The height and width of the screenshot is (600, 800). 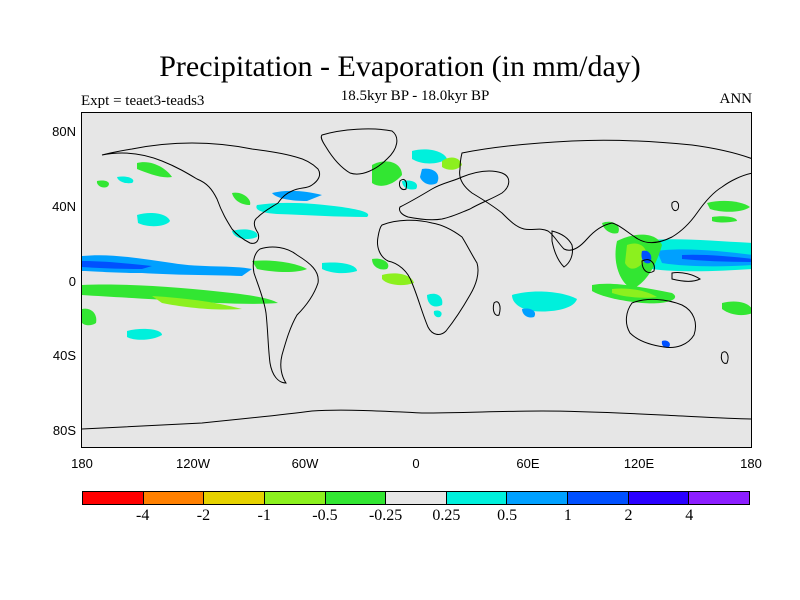 What do you see at coordinates (241, 198) in the screenshot?
I see `patch-labrador-green` at bounding box center [241, 198].